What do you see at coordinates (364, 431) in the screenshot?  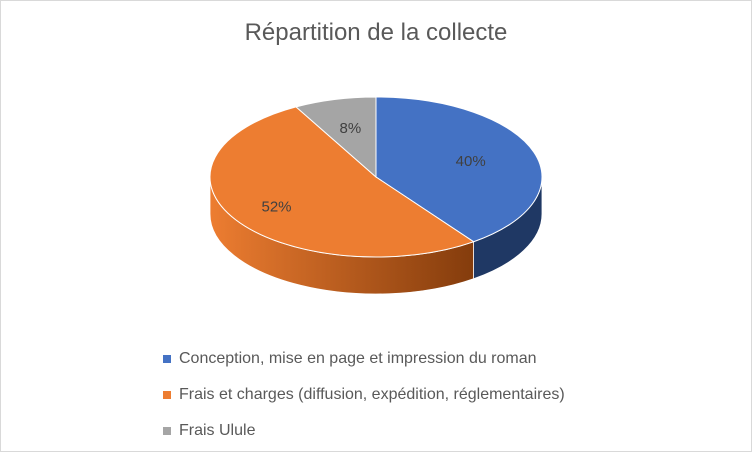 I see `legend-item-frais-ulule: Frais Ulule` at bounding box center [364, 431].